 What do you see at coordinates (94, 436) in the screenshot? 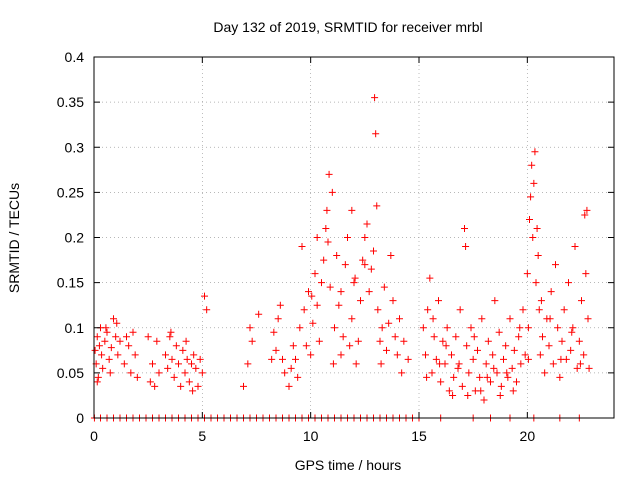
I see `x-tick-label: 0` at bounding box center [94, 436].